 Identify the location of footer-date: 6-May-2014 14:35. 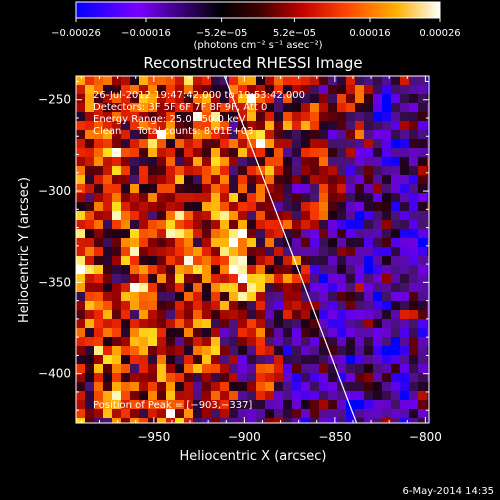
(448, 491).